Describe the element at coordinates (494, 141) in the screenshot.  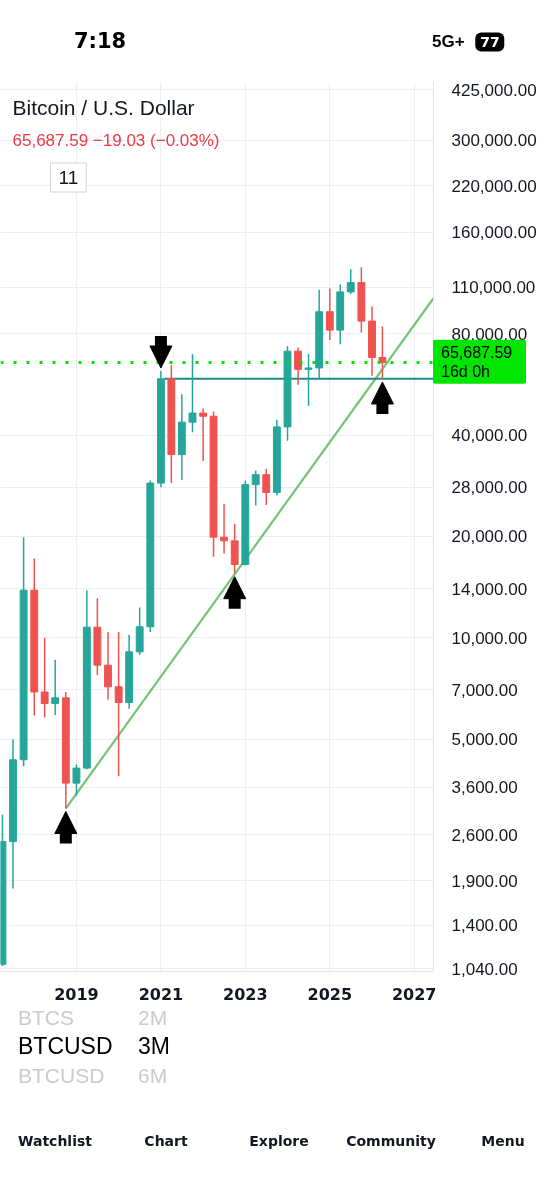
I see `y-tick-label: 300,000.00` at that location.